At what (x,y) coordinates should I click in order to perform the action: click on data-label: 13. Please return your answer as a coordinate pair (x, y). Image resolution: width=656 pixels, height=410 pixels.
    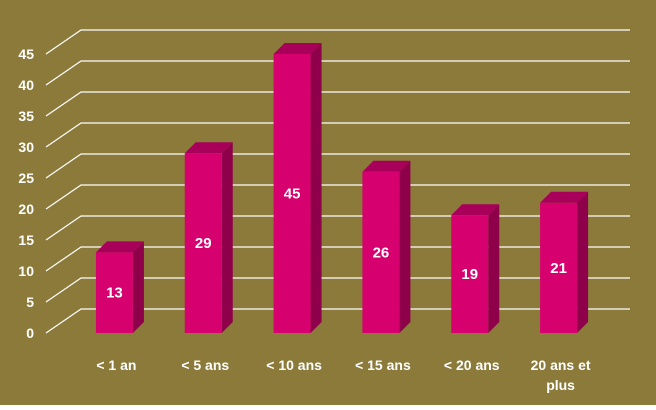
    Looking at the image, I should click on (114, 293).